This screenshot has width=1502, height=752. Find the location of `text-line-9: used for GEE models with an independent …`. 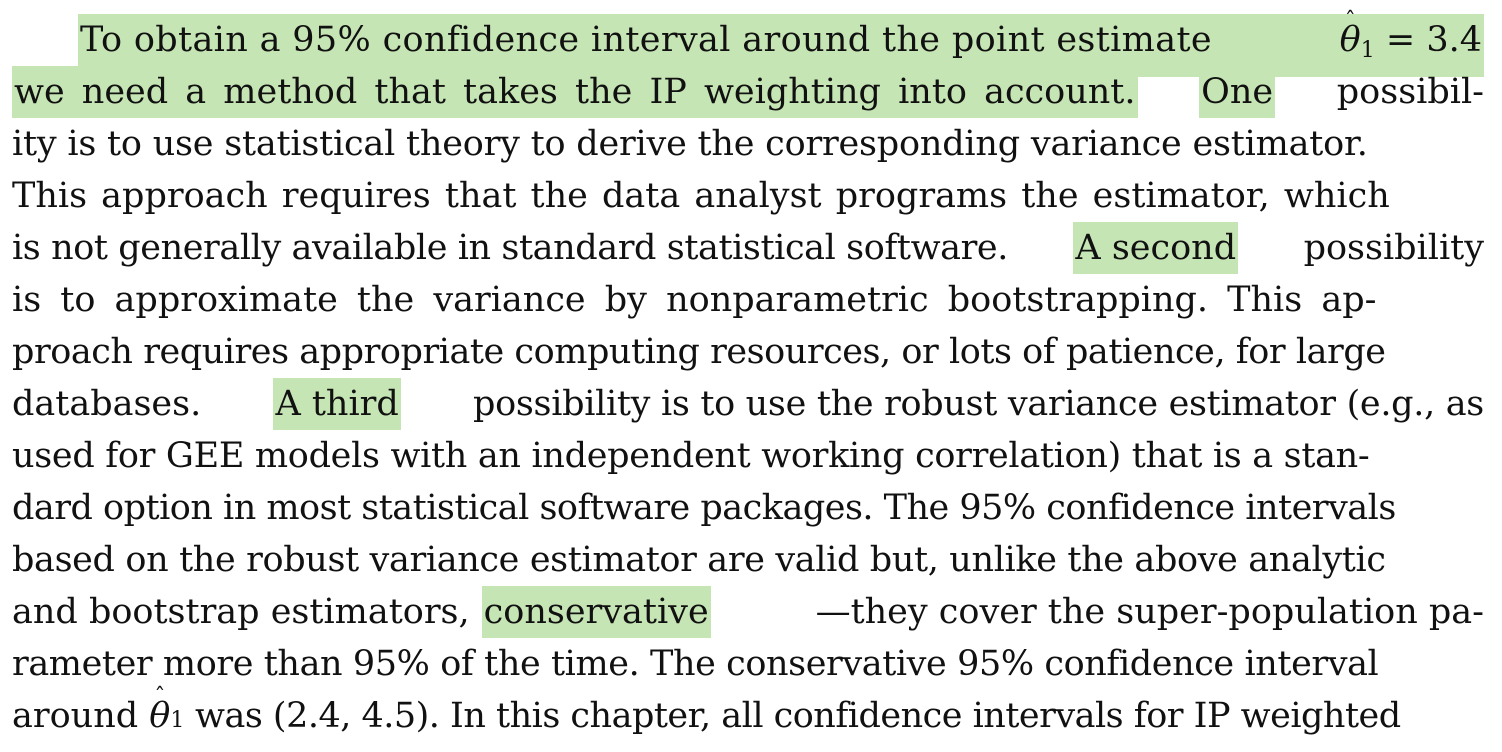

text-line-9: used for GEE models with an independent … is located at coordinates (748, 456).